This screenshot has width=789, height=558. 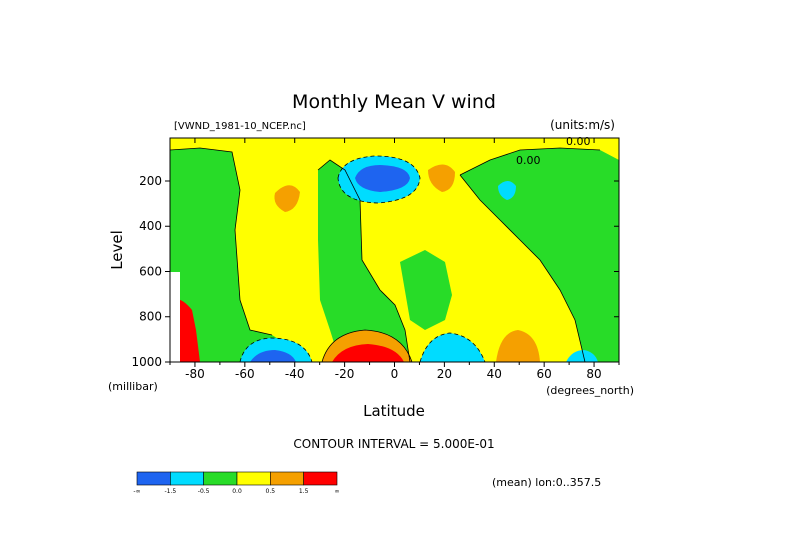 What do you see at coordinates (245, 374) in the screenshot?
I see `x-tick-label: -60` at bounding box center [245, 374].